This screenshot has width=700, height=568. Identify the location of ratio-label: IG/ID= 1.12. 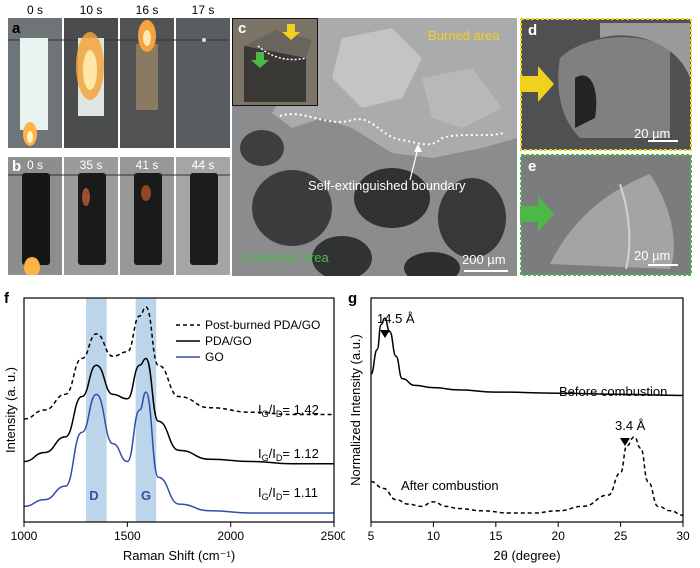
(288, 454).